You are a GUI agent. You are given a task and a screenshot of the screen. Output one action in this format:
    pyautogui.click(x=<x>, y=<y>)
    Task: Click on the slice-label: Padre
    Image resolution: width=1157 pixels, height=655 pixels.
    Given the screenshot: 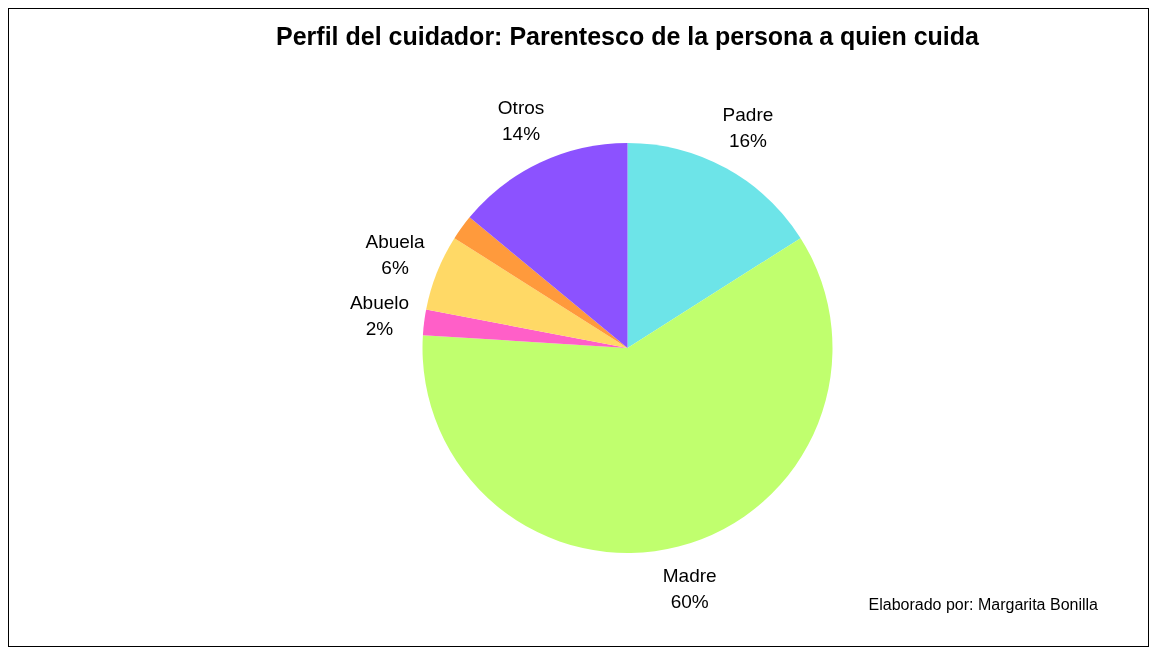 What is the action you would take?
    pyautogui.click(x=748, y=115)
    